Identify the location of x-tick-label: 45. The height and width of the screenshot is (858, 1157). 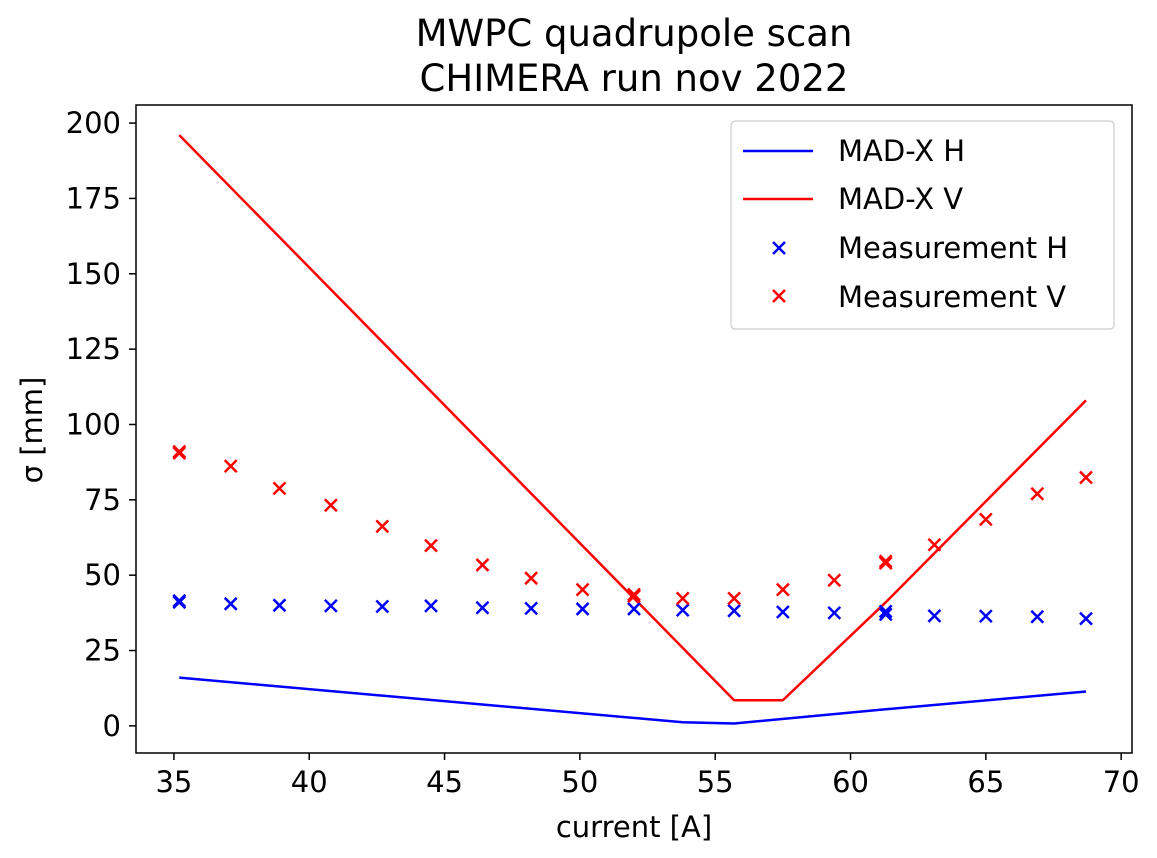
(444, 782).